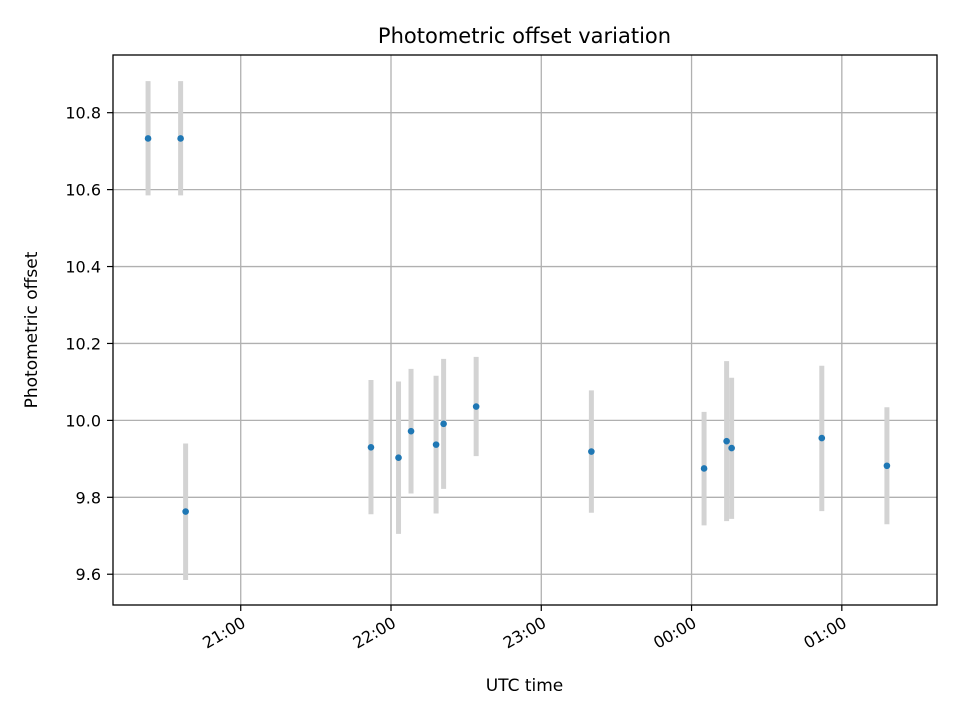  What do you see at coordinates (524, 633) in the screenshot?
I see `x-tick-label: 23:00` at bounding box center [524, 633].